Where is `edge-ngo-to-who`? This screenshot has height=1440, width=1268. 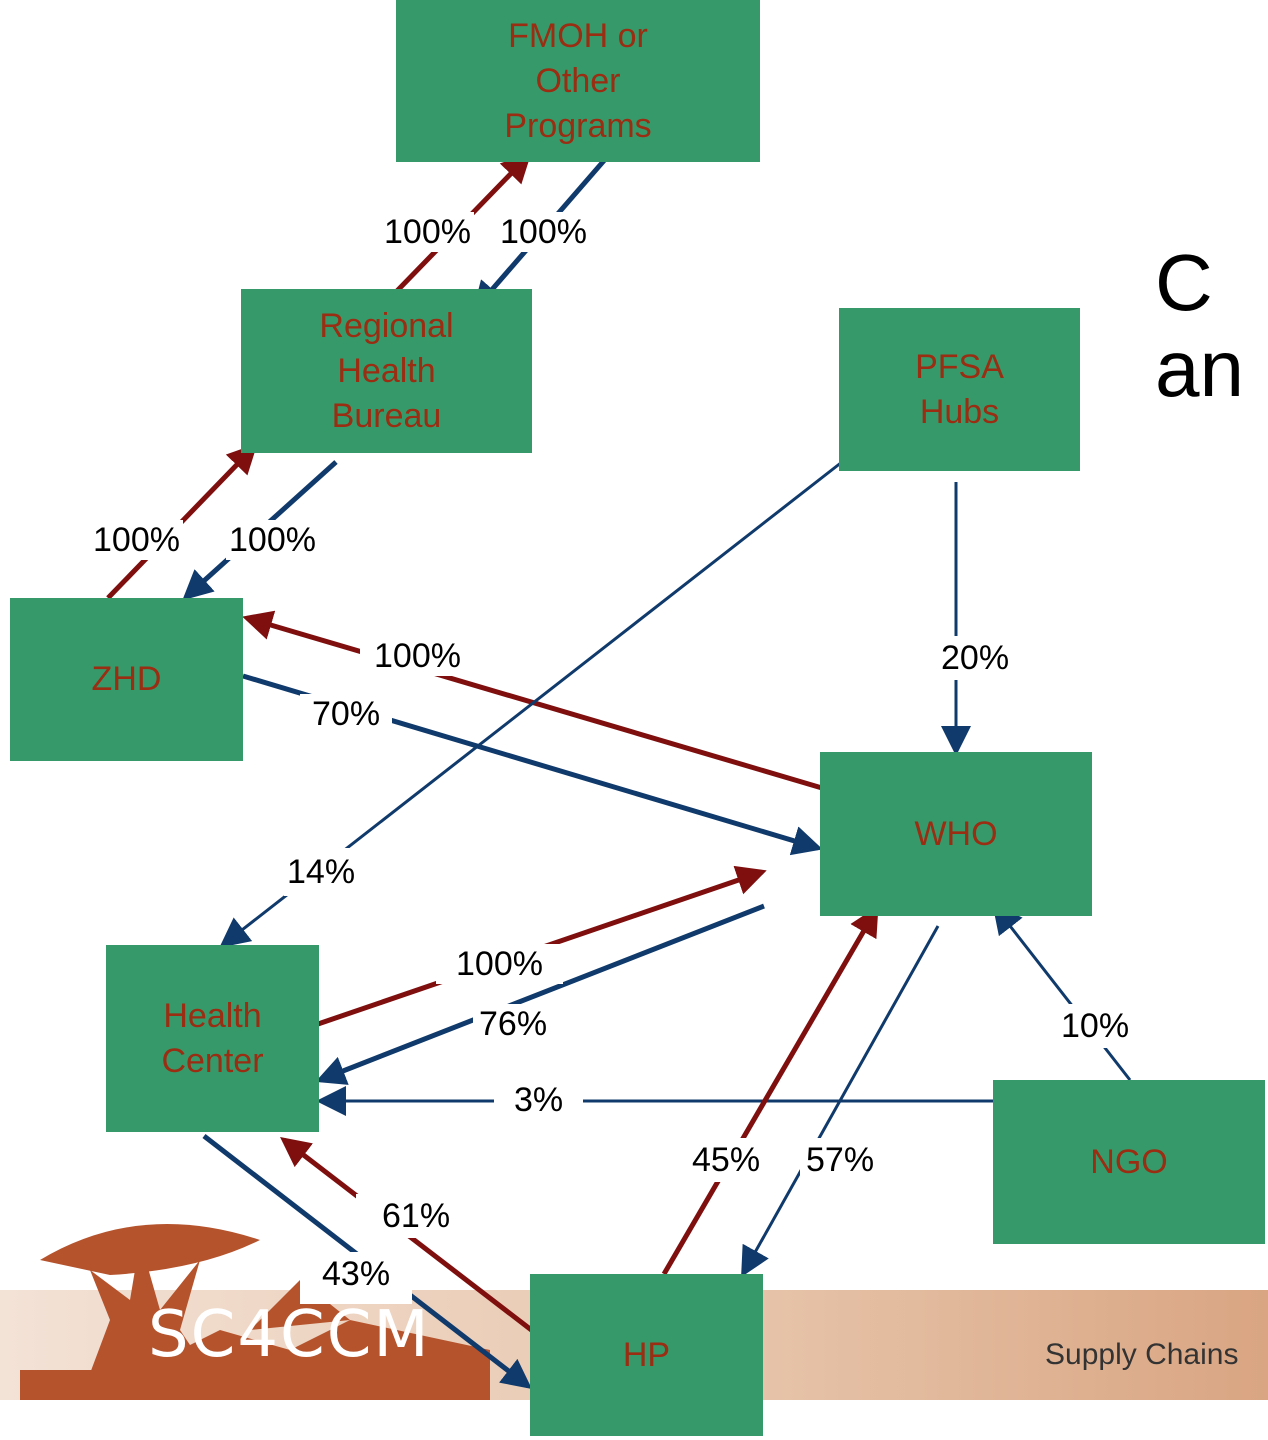 edge-ngo-to-who is located at coordinates (1062, 992).